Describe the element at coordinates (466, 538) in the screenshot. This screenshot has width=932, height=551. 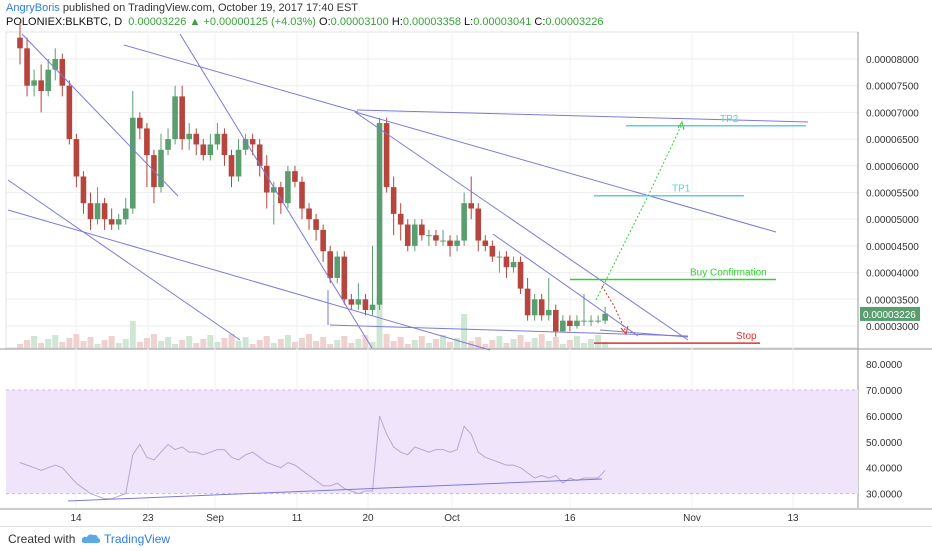
I see `footer: Created with TradingView` at that location.